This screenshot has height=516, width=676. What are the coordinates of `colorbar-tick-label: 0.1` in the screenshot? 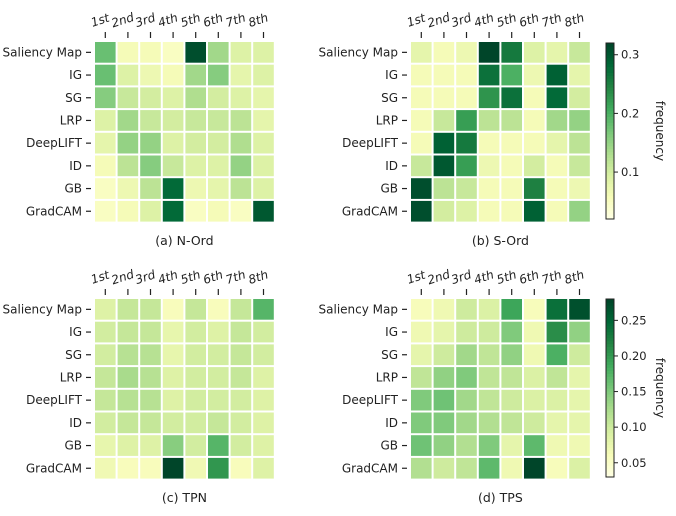 It's located at (630, 172).